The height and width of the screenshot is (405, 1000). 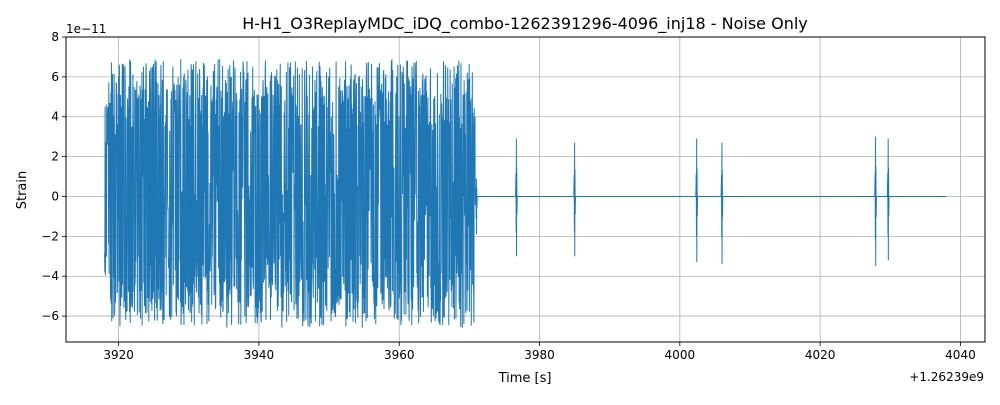 What do you see at coordinates (50, 276) in the screenshot?
I see `y-tick-label: −4` at bounding box center [50, 276].